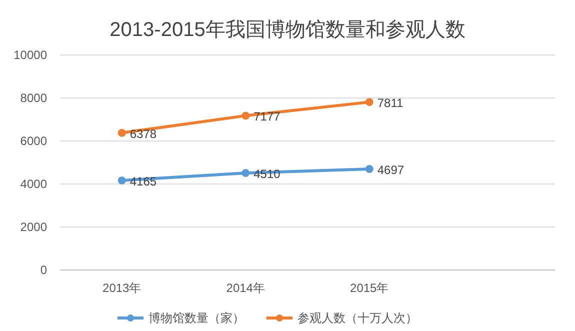 The image size is (575, 331). Describe the element at coordinates (245, 288) in the screenshot. I see `x-tick-label: 2014年` at that location.